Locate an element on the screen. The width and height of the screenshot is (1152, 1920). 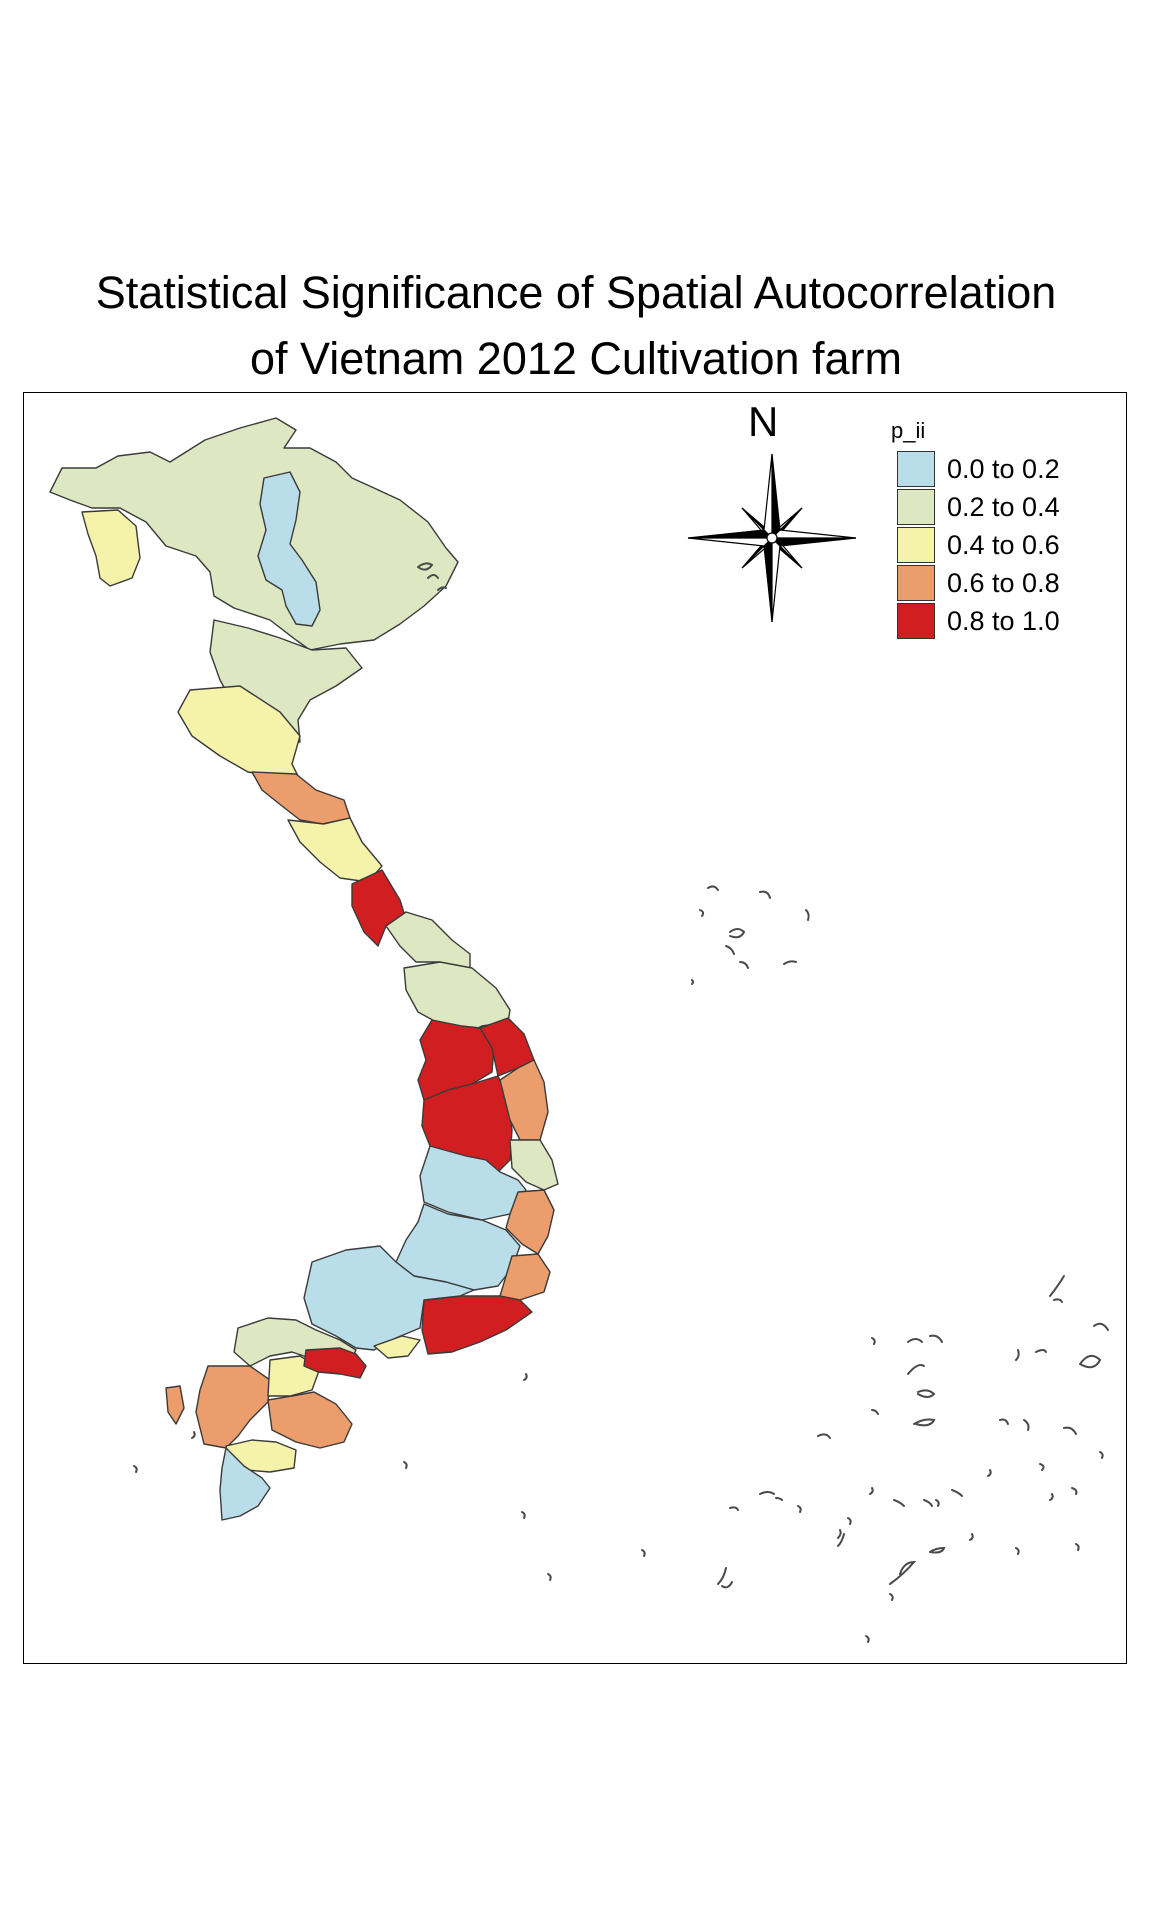
legend-label: 0.6 to 0.8 is located at coordinates (1003, 582).